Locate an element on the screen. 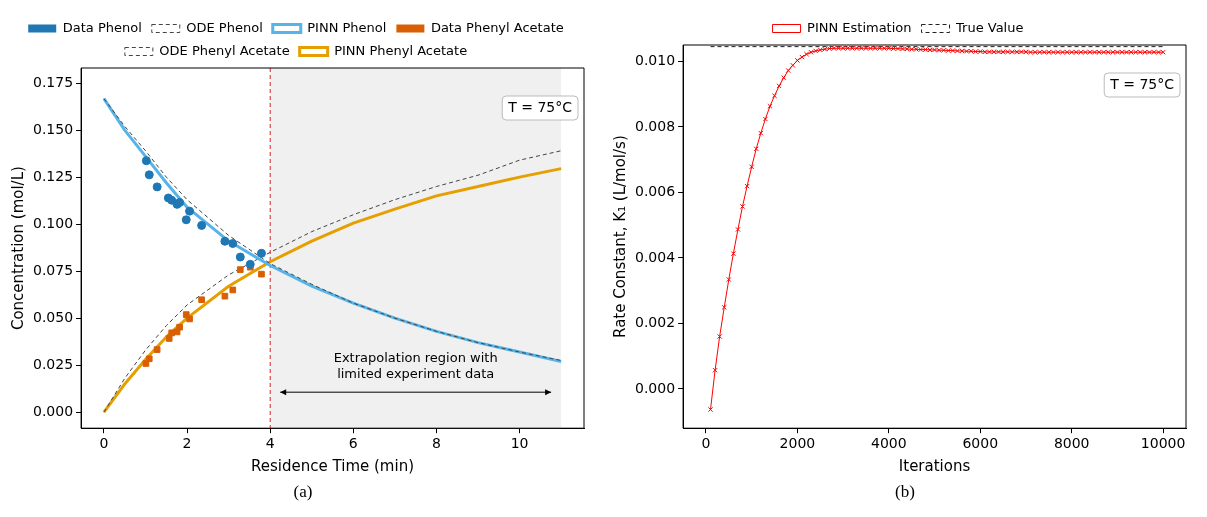  text: (a) is located at coordinates (303, 492).